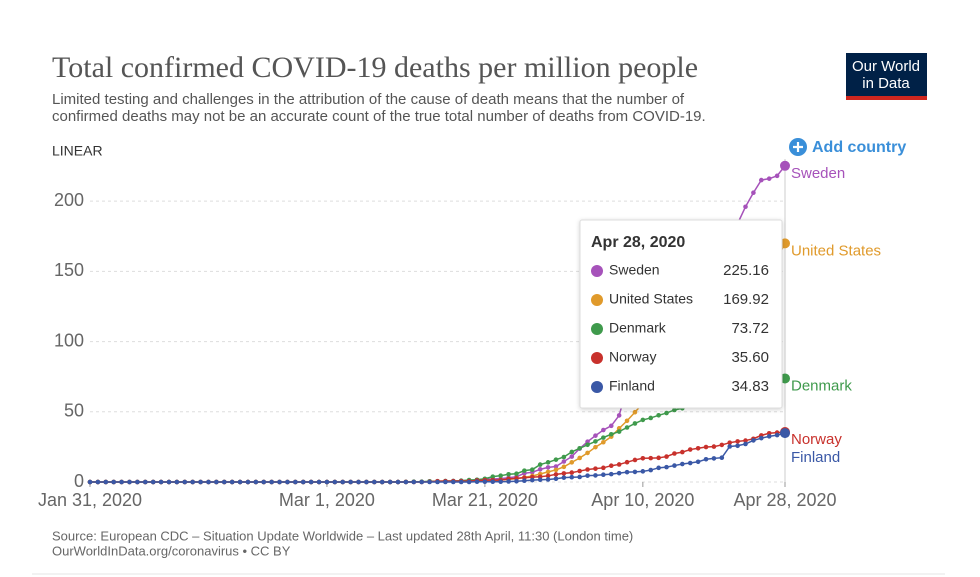 Image resolution: width=980 pixels, height=577 pixels. What do you see at coordinates (859, 147) in the screenshot?
I see `add-country-label: Add country` at bounding box center [859, 147].